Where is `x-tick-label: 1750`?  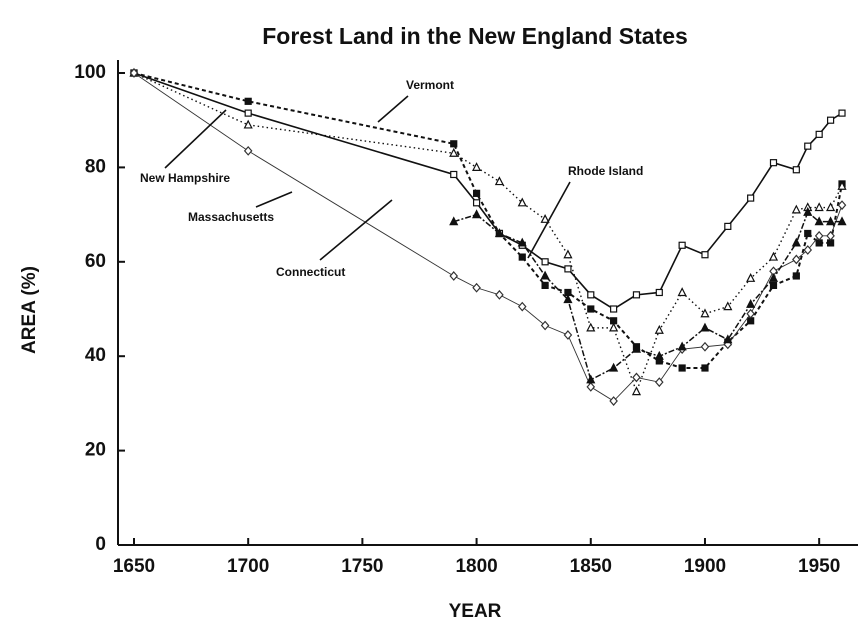 x-tick-label: 1750 is located at coordinates (362, 566).